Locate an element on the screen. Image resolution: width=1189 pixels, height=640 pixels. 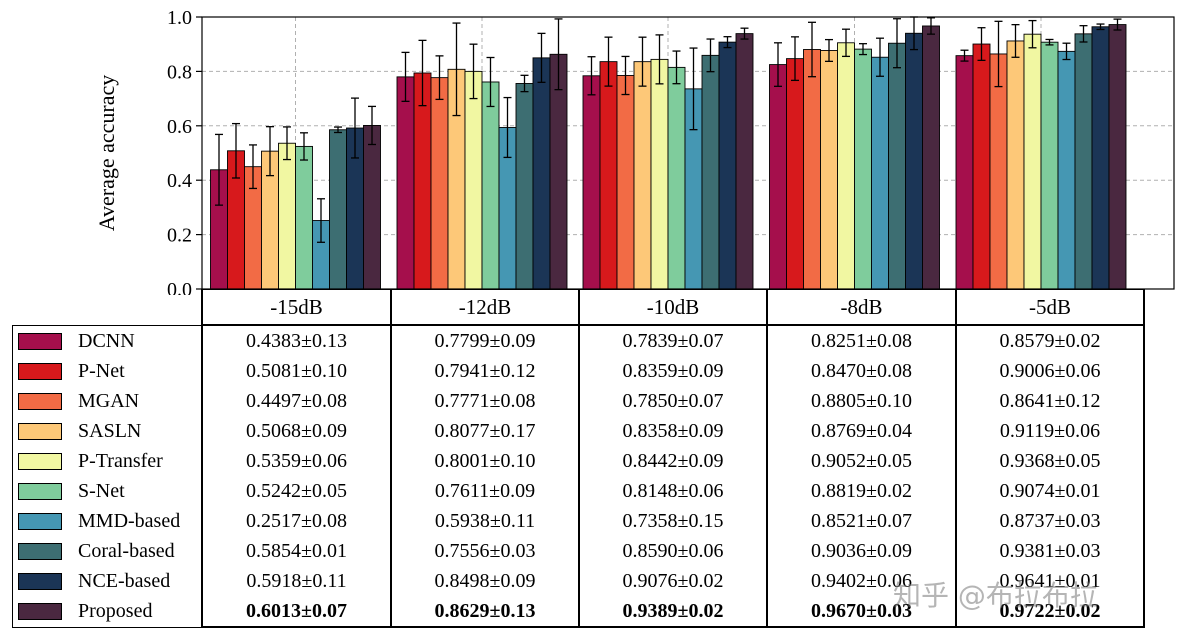
table-cell: 0.9381±0.03 is located at coordinates (1050, 551).